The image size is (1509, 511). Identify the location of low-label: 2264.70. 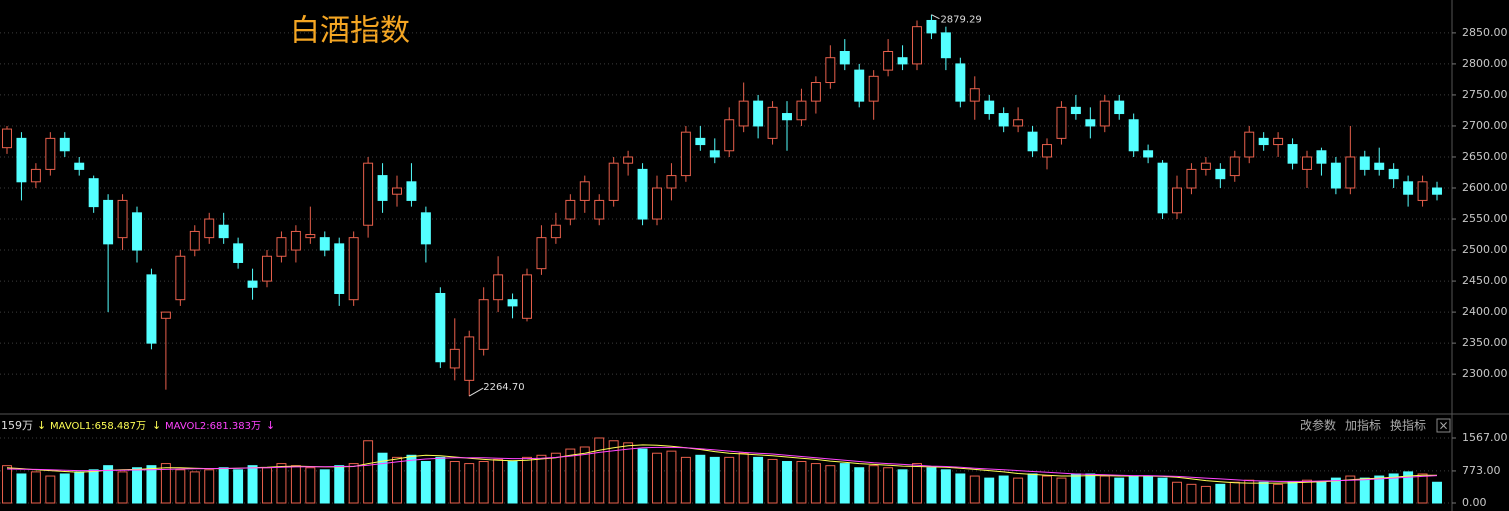
(503, 387).